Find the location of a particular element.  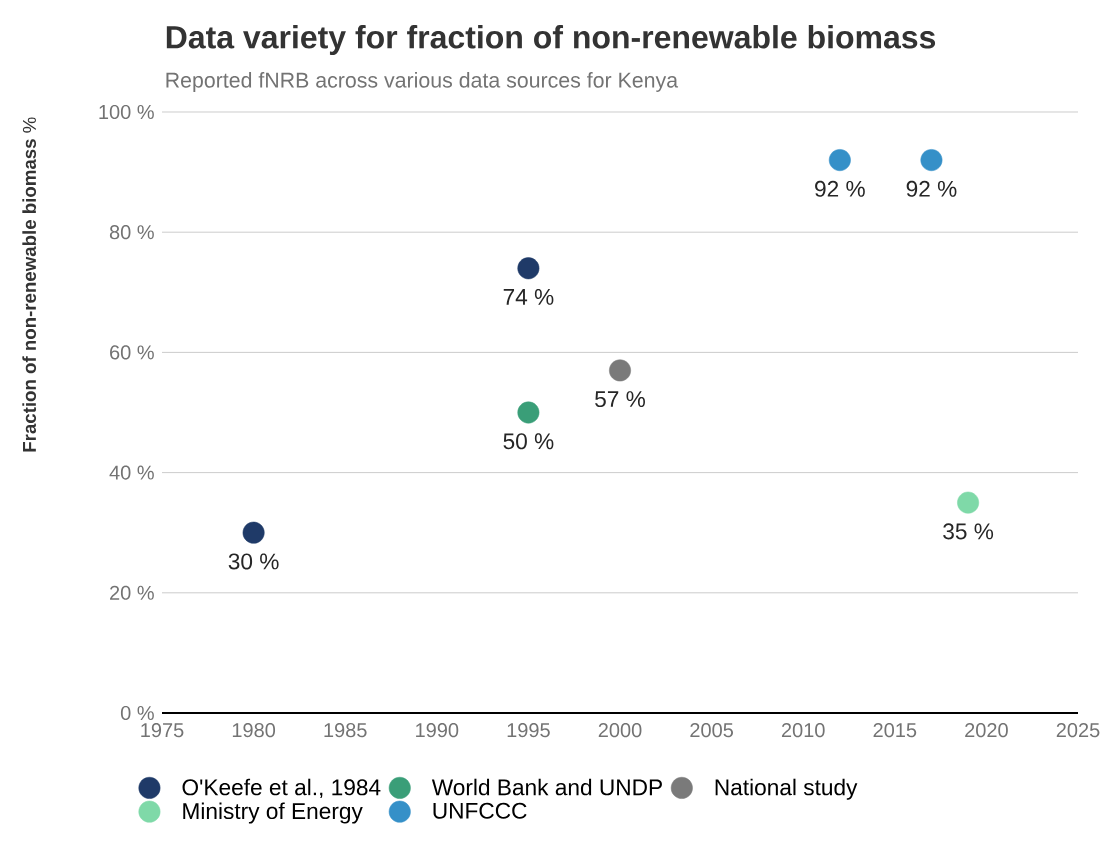

y-tick-label: 80 % is located at coordinates (131, 232).